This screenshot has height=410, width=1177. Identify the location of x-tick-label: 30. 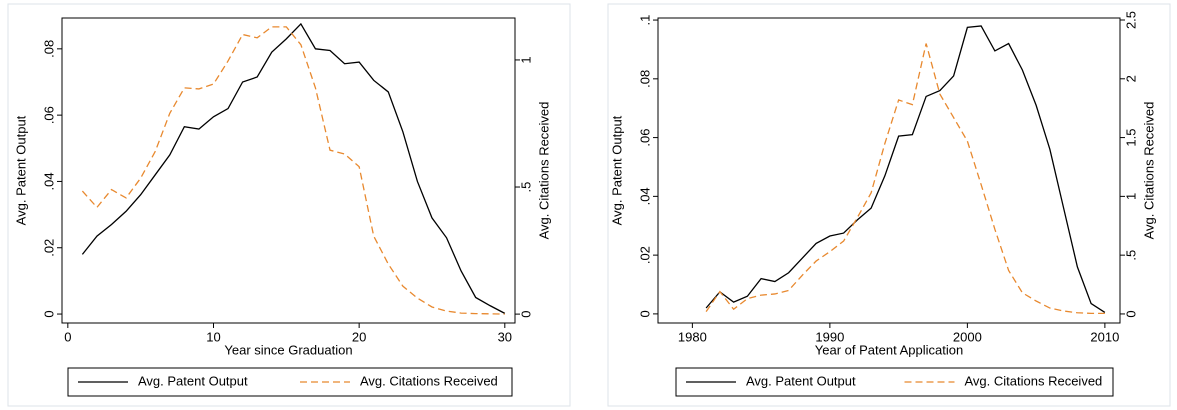
(505, 336).